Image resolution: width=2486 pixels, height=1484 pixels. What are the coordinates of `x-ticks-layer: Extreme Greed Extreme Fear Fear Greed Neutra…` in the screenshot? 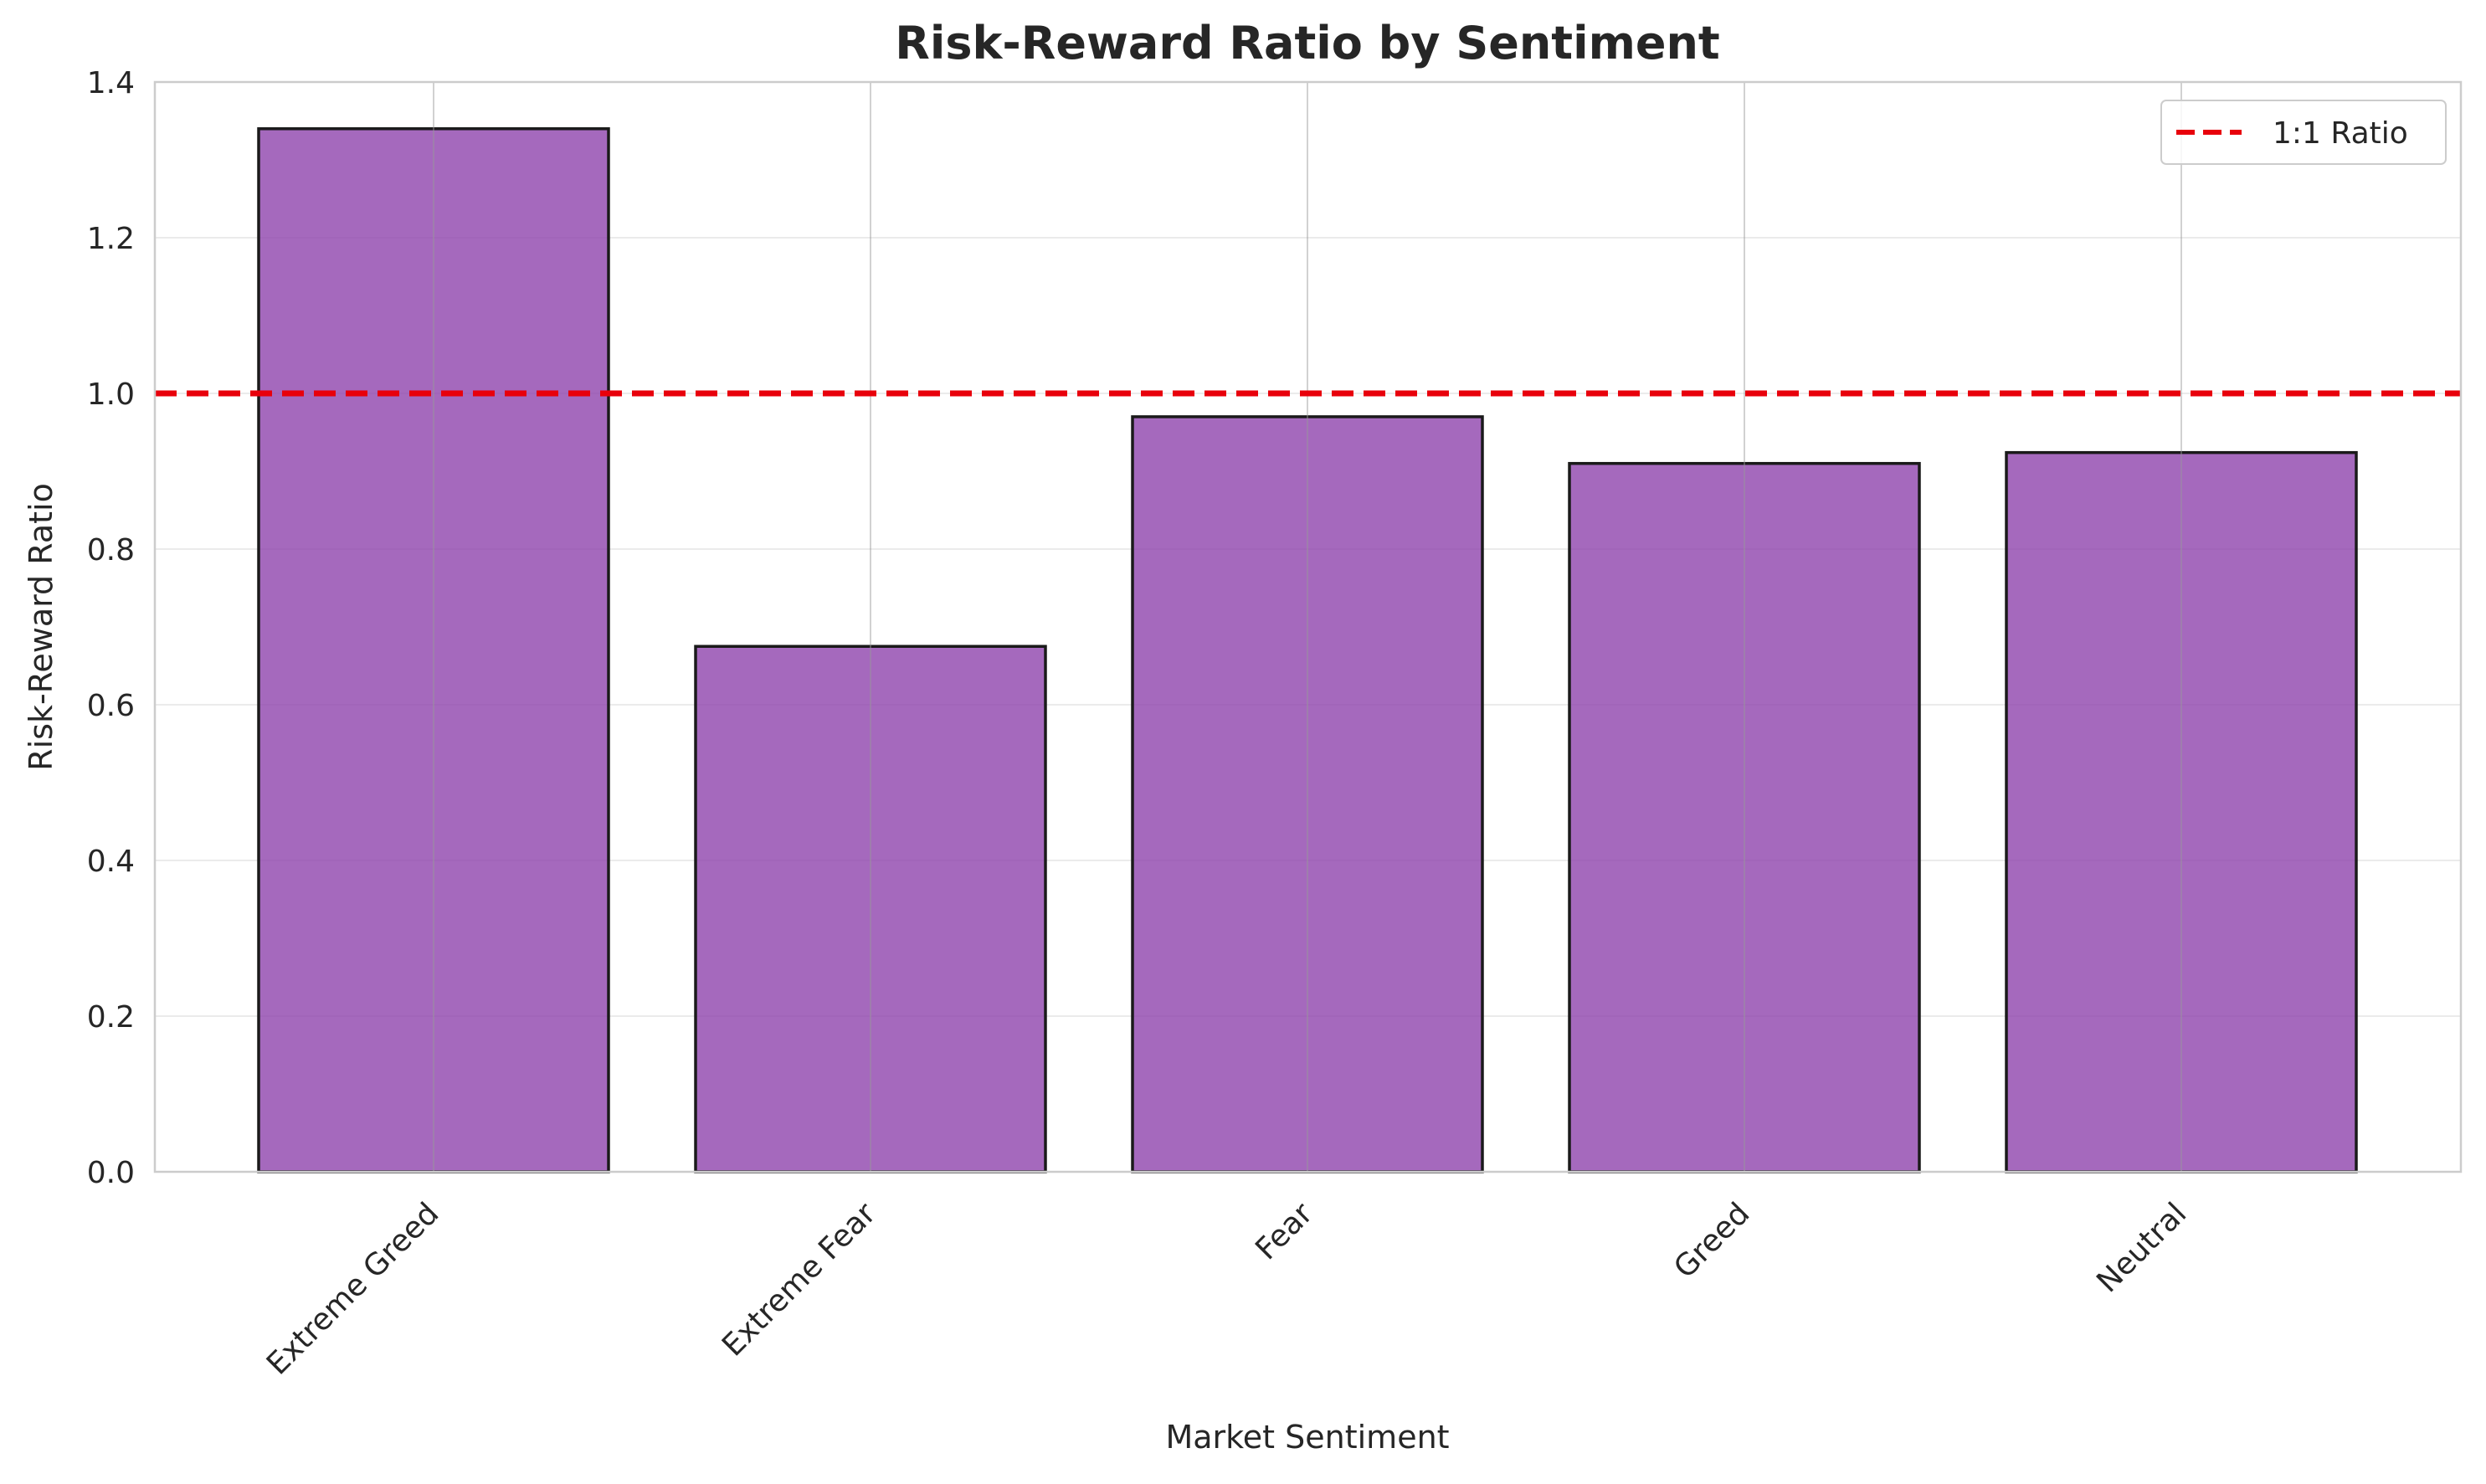 It's located at (1227, 1289).